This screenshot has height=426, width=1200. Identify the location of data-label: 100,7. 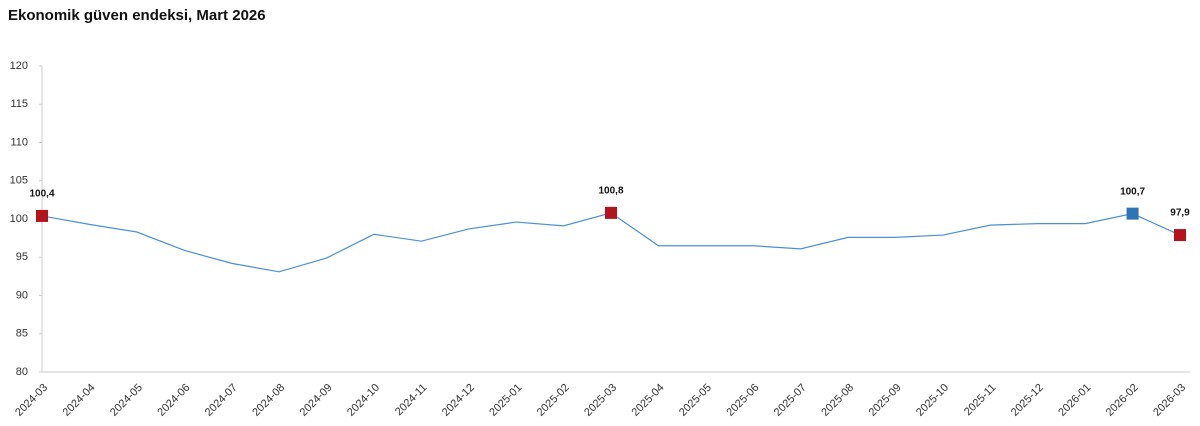
(1132, 191).